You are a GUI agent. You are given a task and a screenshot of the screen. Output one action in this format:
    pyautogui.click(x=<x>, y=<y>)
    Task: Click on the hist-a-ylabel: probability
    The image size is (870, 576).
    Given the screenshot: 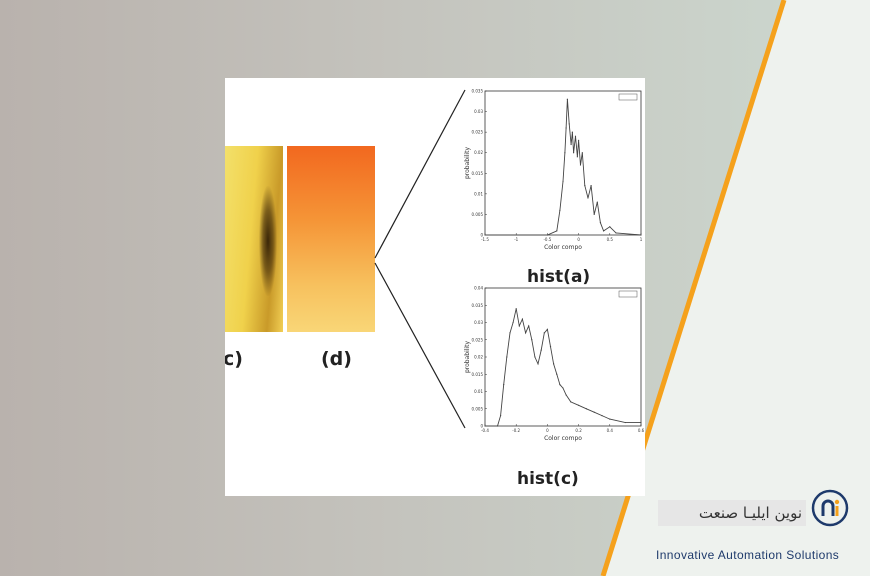 What is the action you would take?
    pyautogui.click(x=467, y=163)
    